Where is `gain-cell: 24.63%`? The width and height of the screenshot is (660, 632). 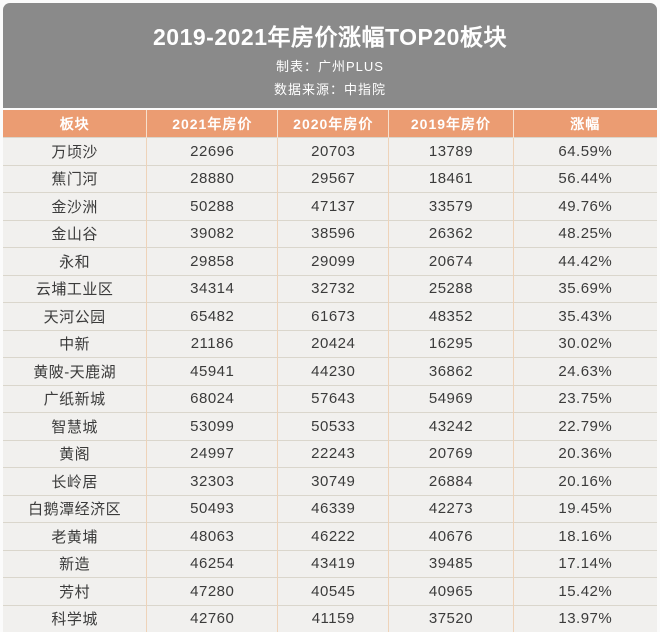
gain-cell: 24.63% is located at coordinates (584, 371).